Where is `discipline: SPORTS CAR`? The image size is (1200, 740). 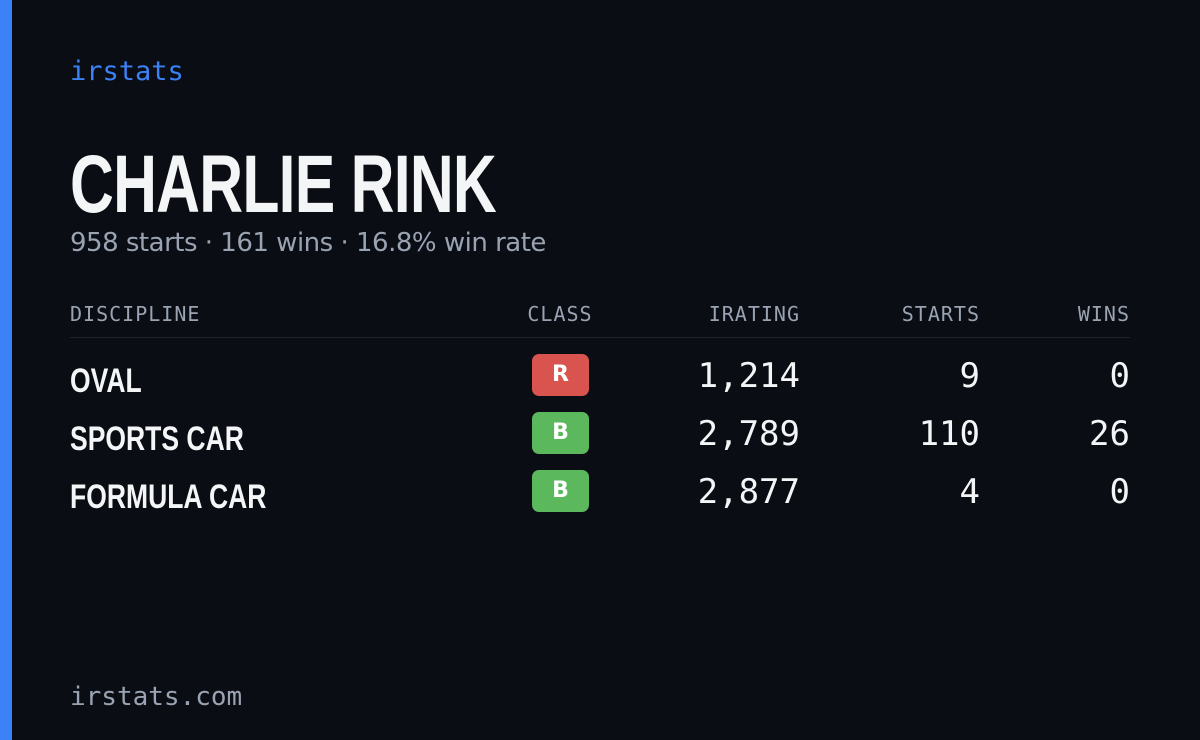 discipline: SPORTS CAR is located at coordinates (157, 439).